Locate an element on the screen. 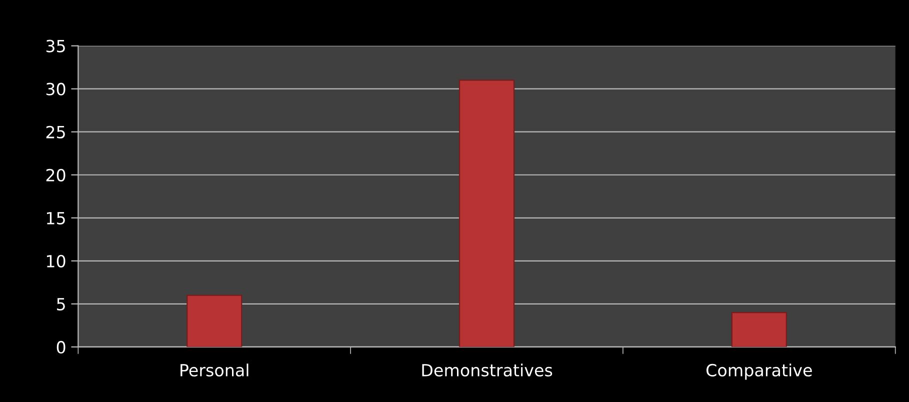 The image size is (909, 402). y-tick-label: 30 is located at coordinates (56, 89).